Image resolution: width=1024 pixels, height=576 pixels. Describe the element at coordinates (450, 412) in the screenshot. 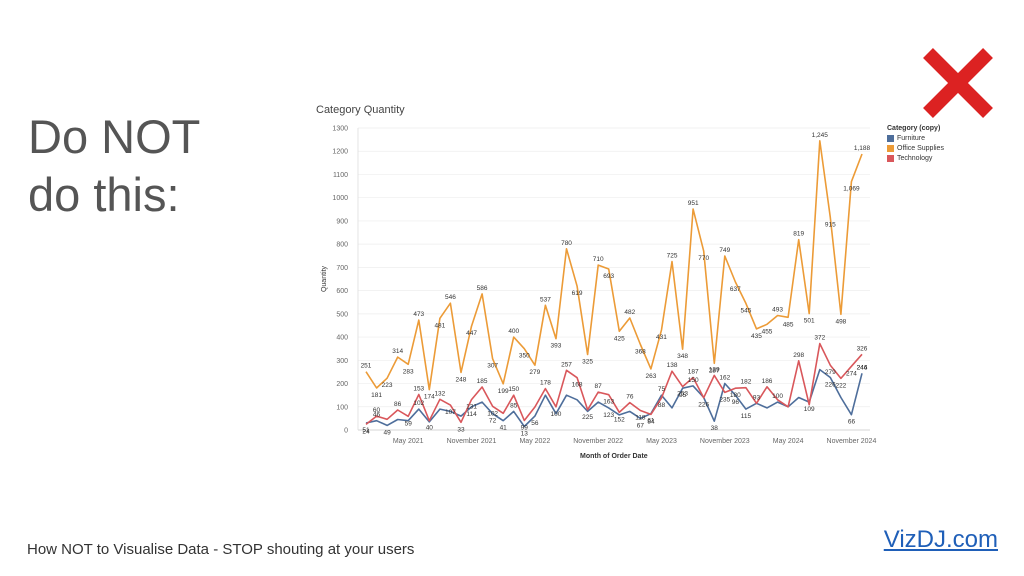

I see `data-label: 107` at that location.